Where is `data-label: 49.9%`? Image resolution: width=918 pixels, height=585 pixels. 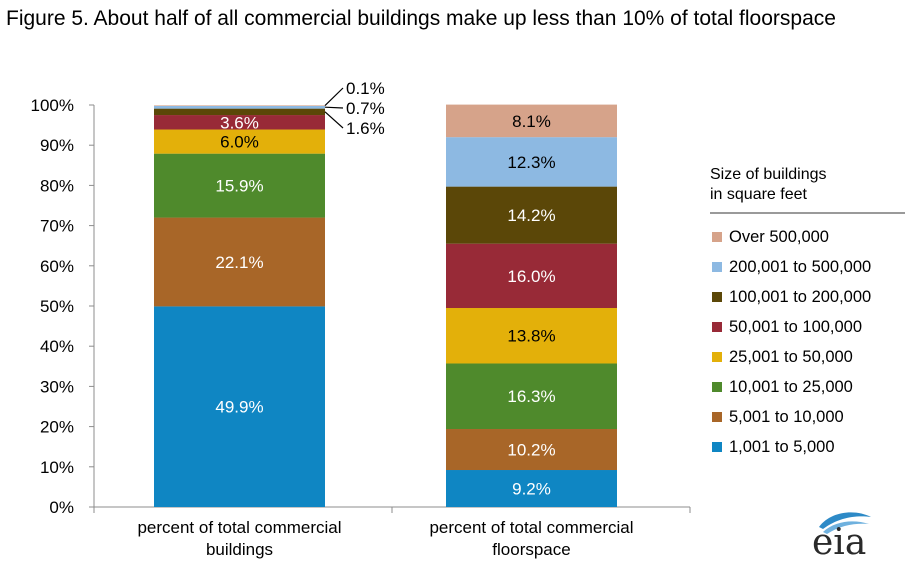
data-label: 49.9% is located at coordinates (239, 407).